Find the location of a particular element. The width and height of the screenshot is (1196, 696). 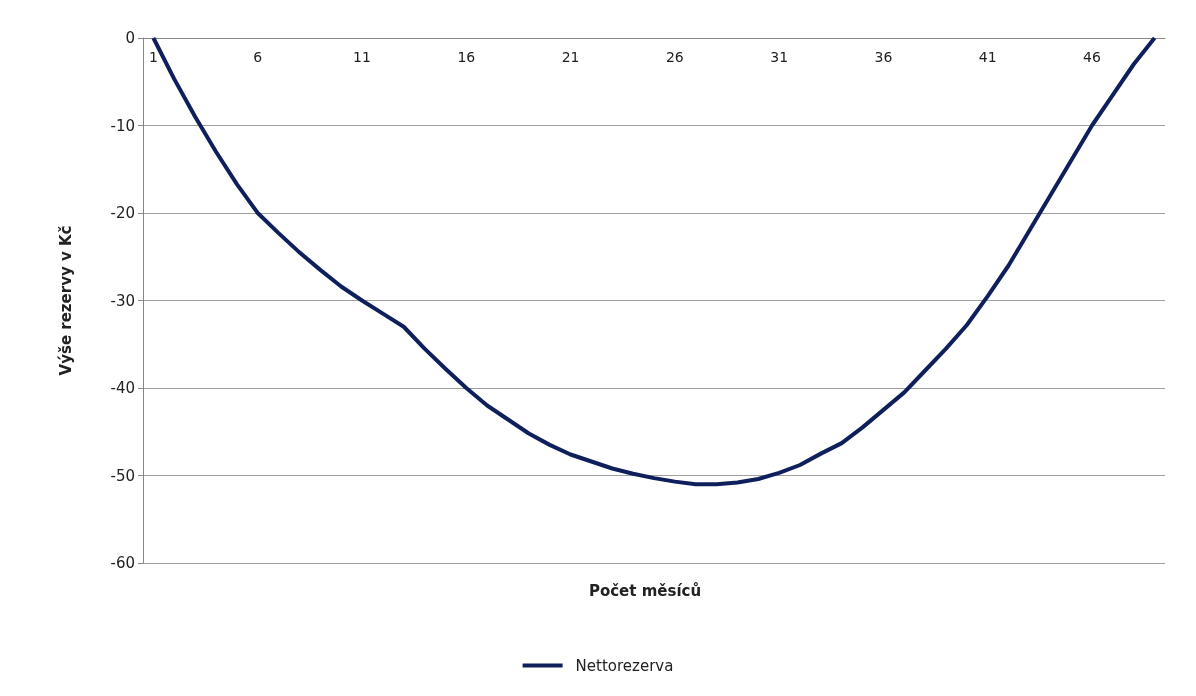

y-tick-label: -40 is located at coordinates (122, 388).